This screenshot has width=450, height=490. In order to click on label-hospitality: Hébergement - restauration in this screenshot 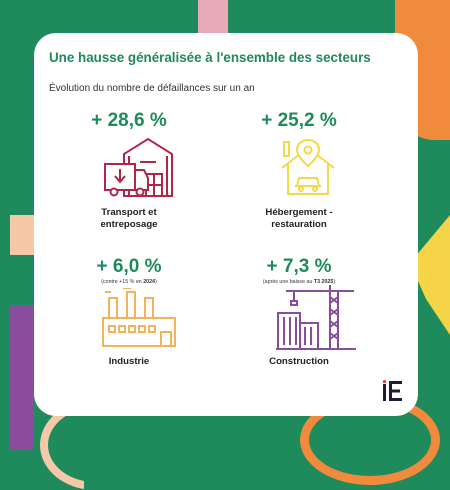, I will do `click(299, 218)`.